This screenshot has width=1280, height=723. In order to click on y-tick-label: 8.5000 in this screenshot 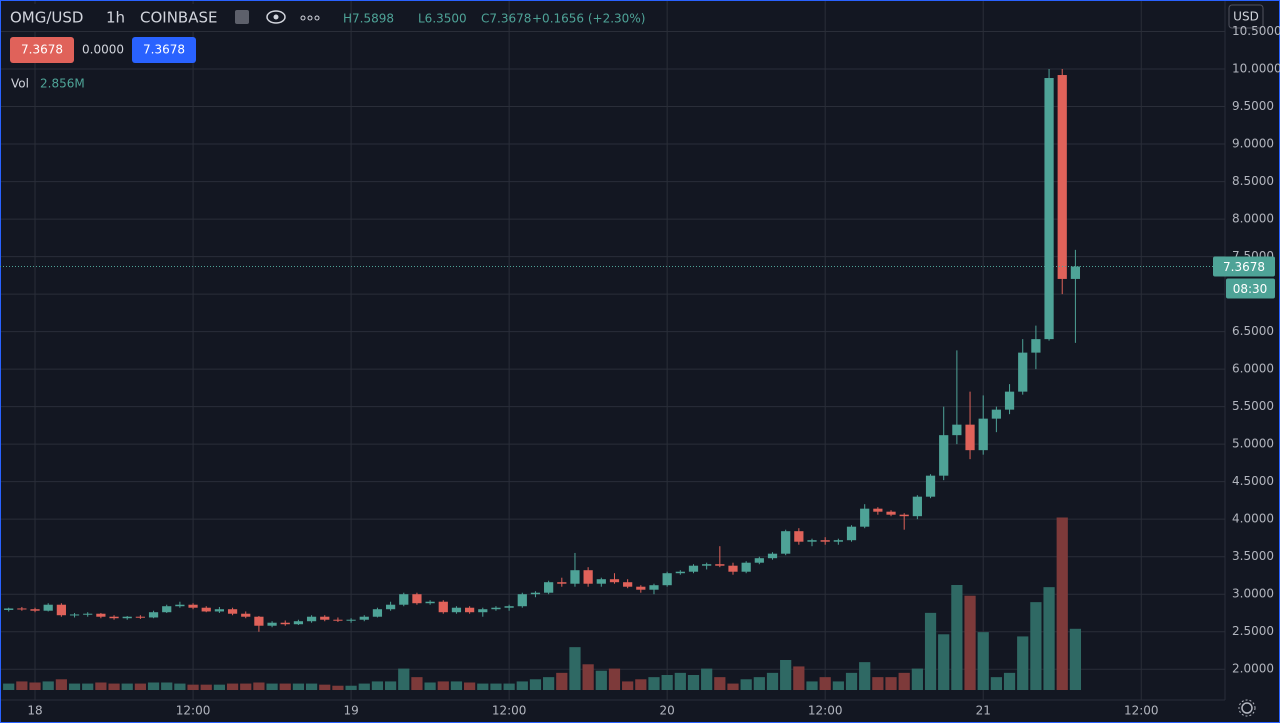, I will do `click(1253, 181)`.